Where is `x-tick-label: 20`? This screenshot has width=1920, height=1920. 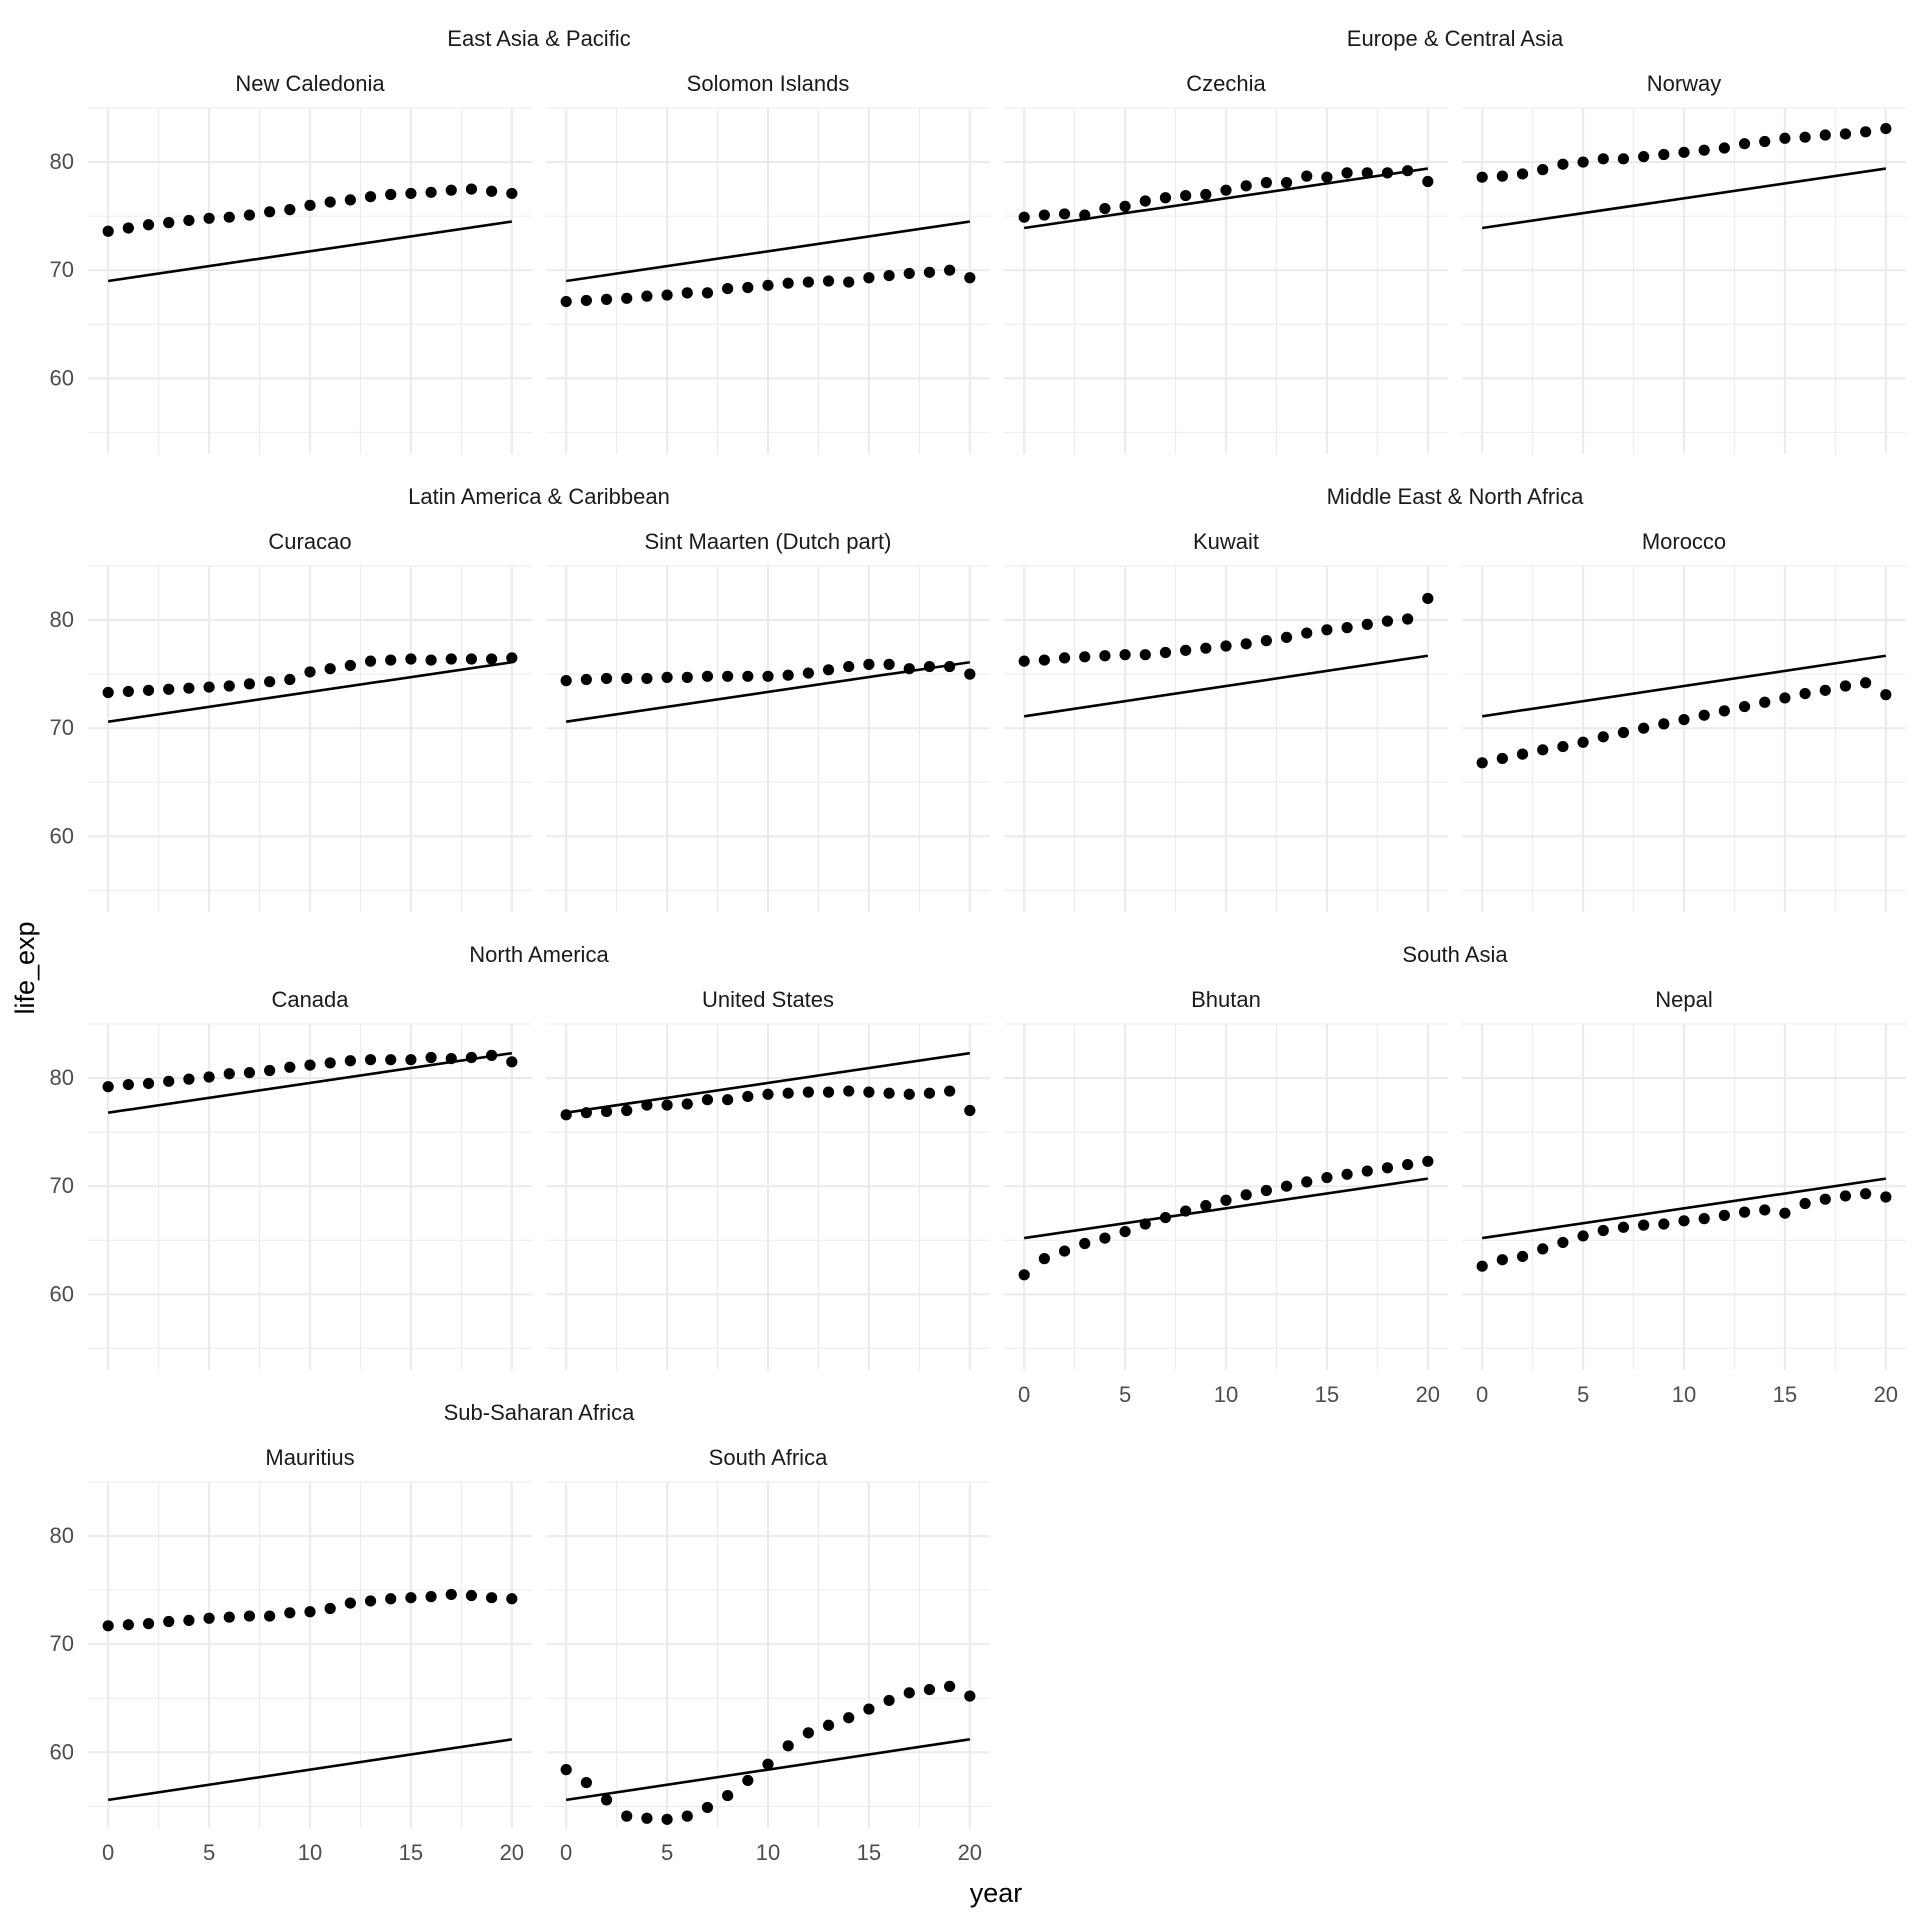 x-tick-label: 20 is located at coordinates (1428, 1394).